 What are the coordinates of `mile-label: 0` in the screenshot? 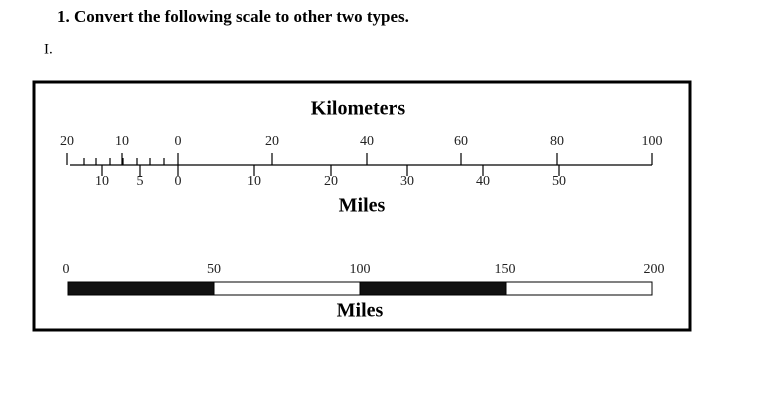 It's located at (178, 181).